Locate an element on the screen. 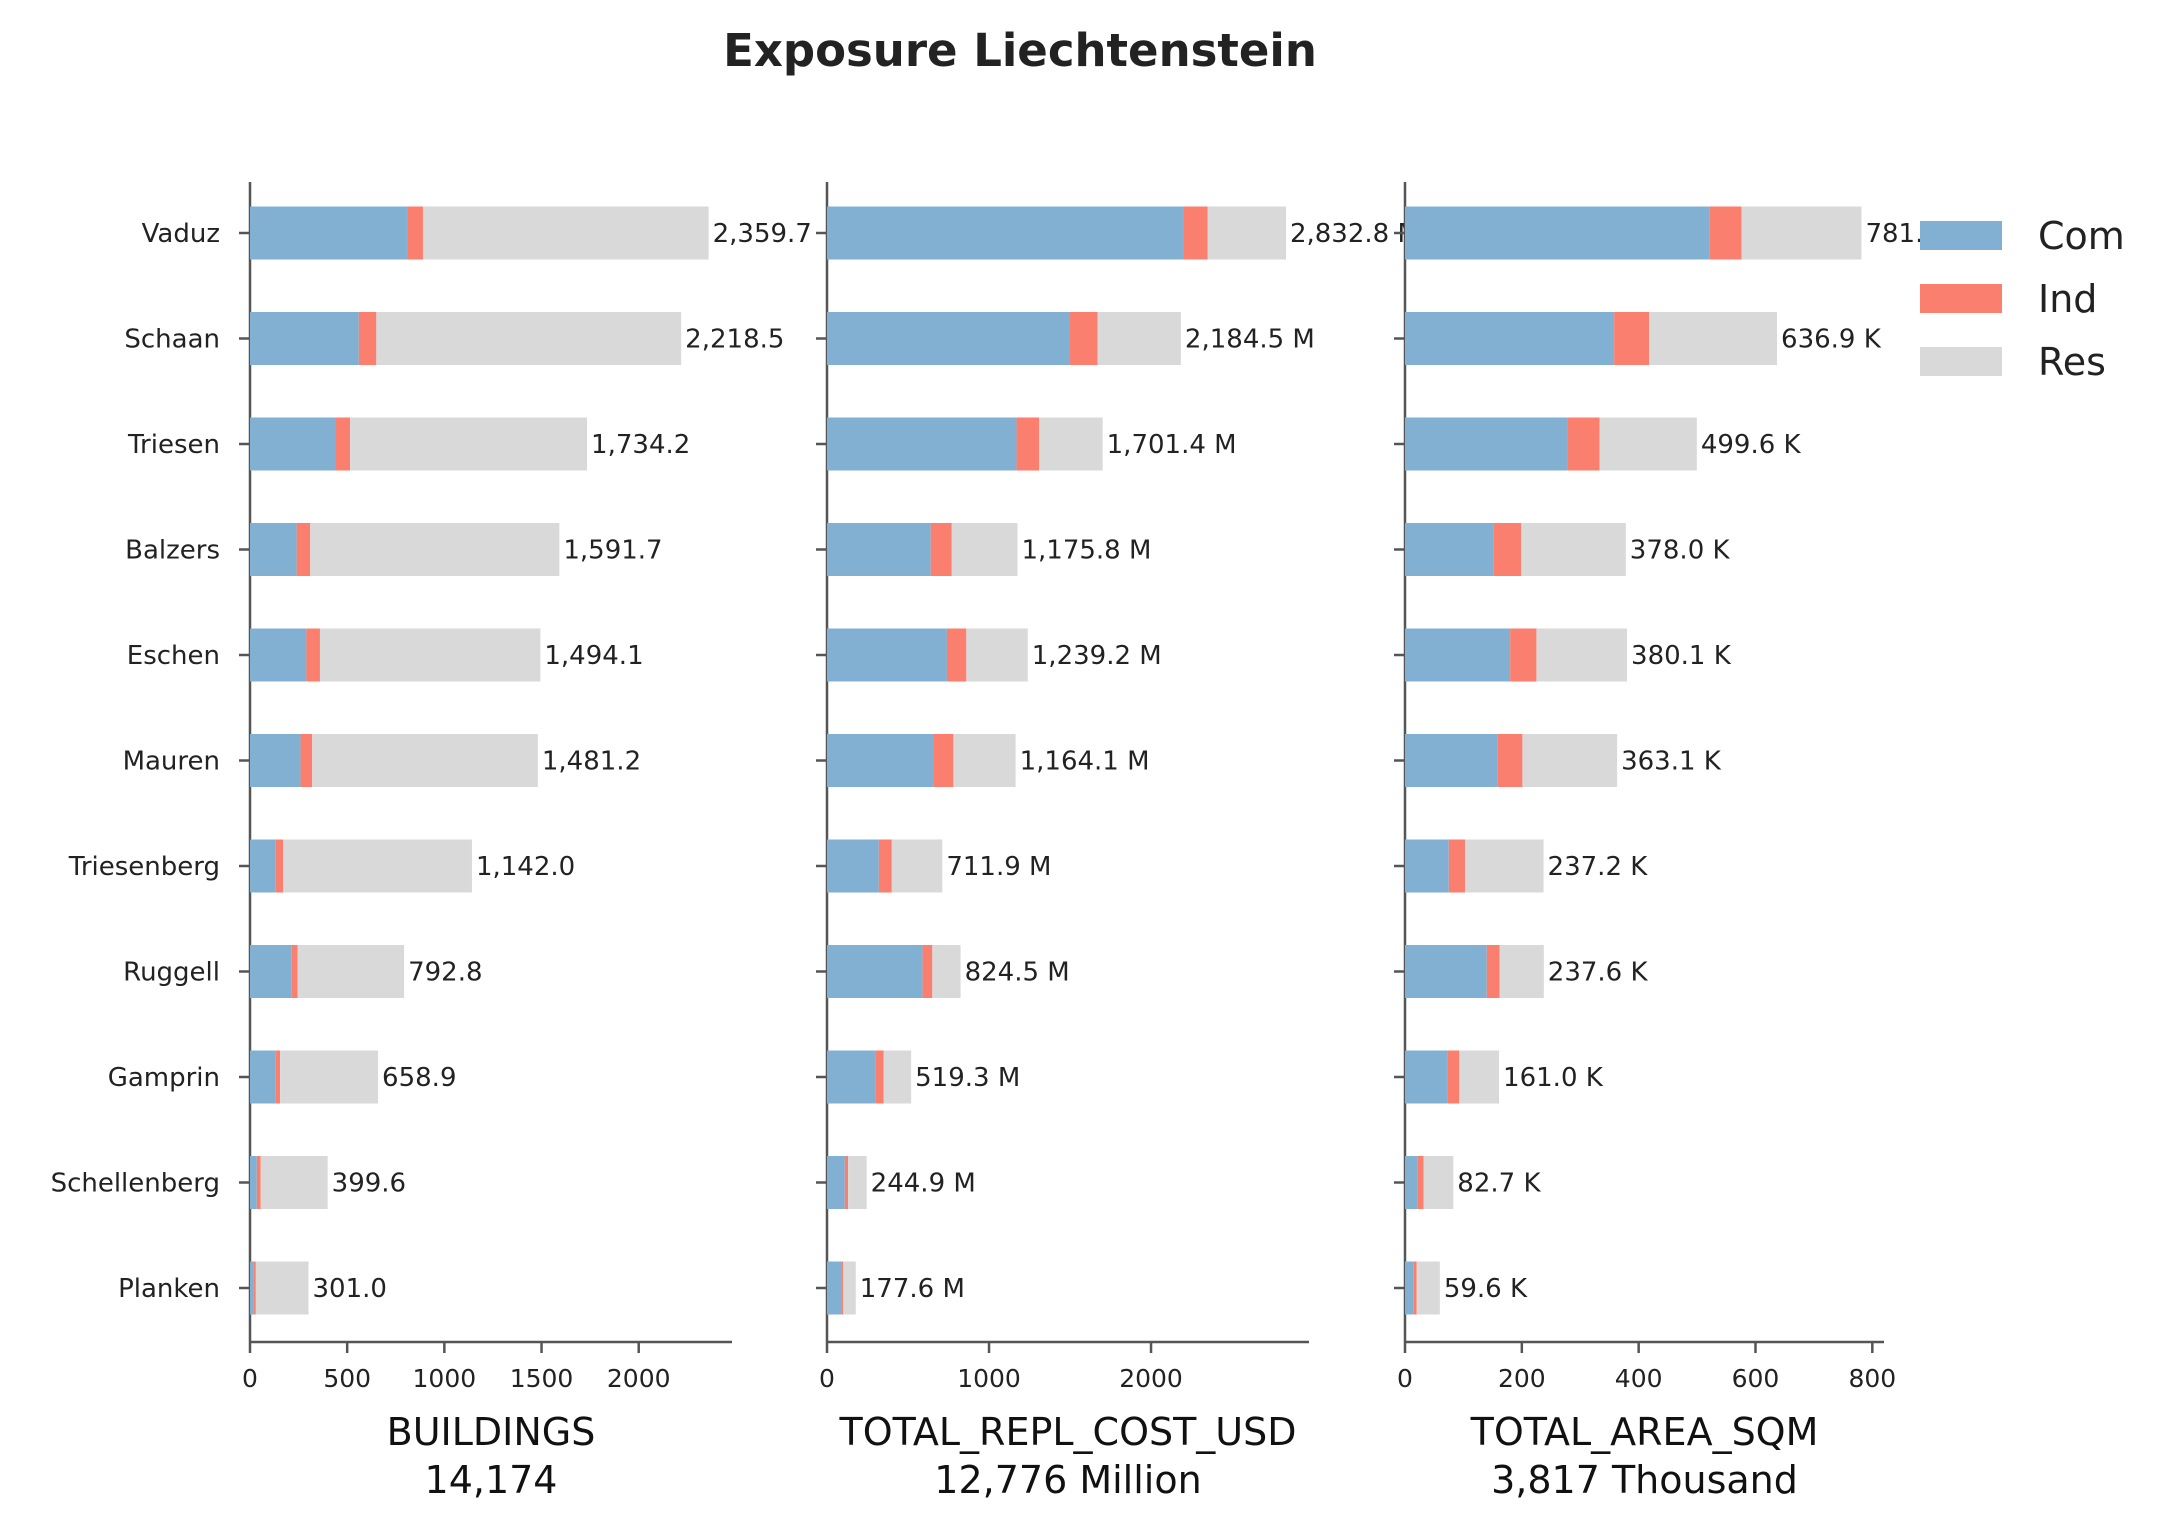 The height and width of the screenshot is (1533, 2171). bar-total-label: 1,701.4 M is located at coordinates (1172, 445).